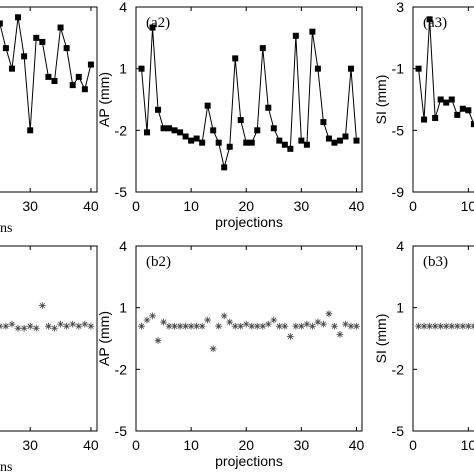  Describe the element at coordinates (357, 206) in the screenshot. I see `a2-xtick-label-4: 40` at that location.